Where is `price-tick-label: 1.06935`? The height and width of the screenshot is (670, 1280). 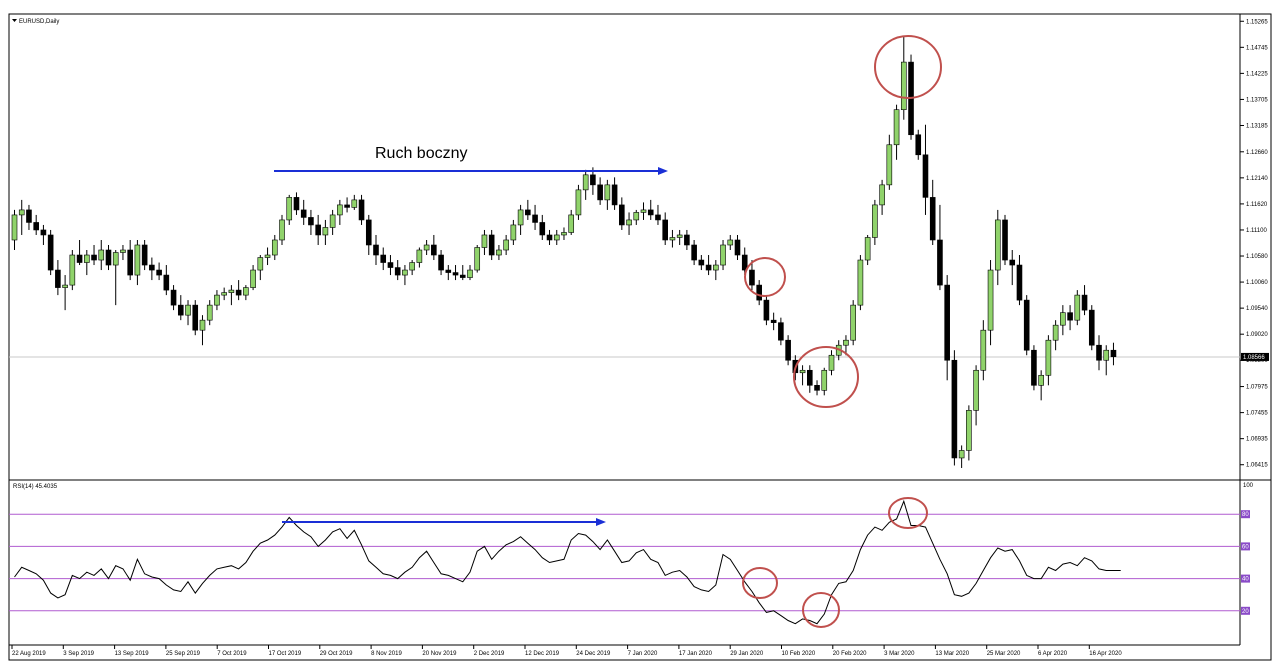 price-tick-label: 1.06935 is located at coordinates (1257, 440).